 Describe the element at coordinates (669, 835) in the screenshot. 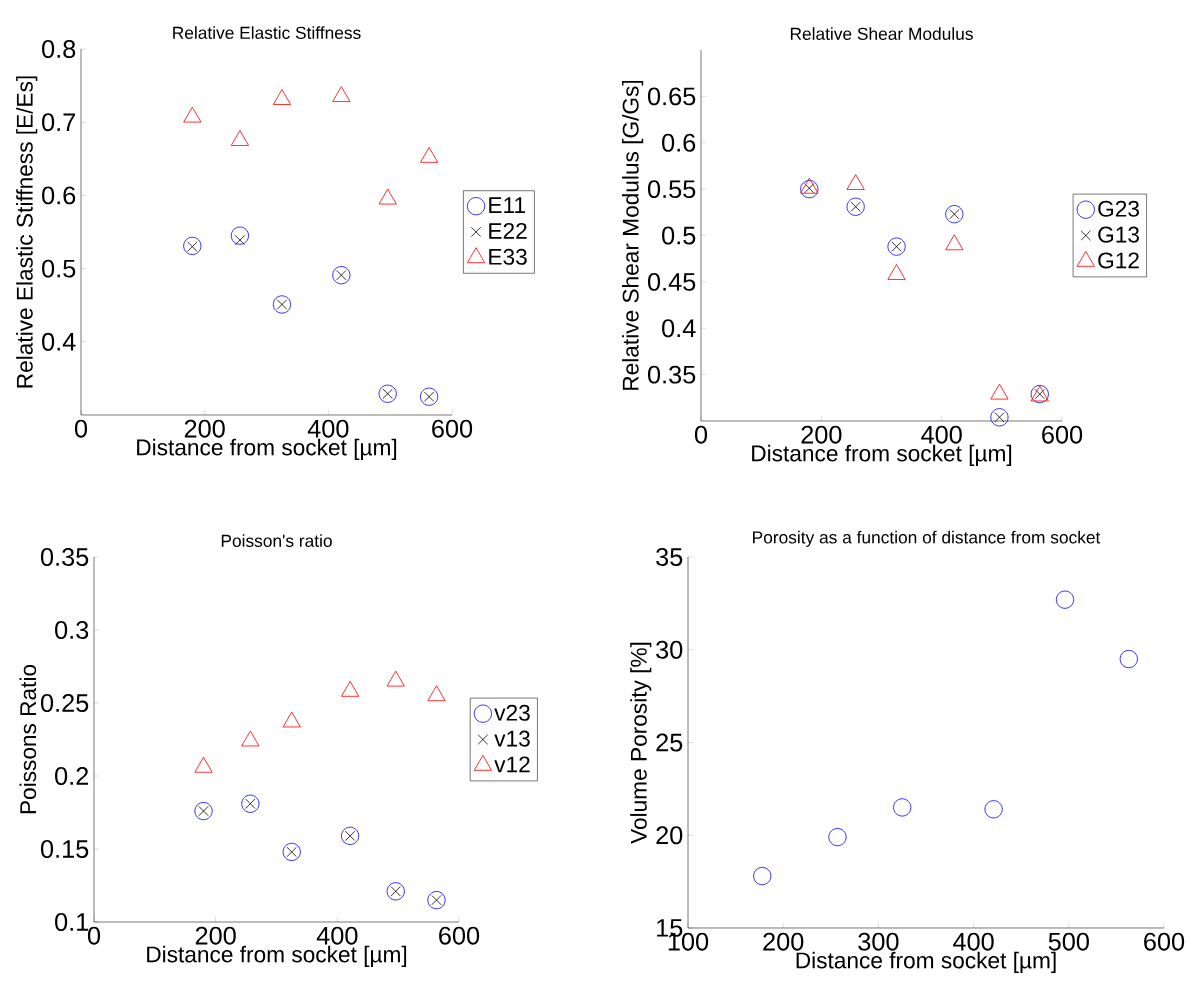

I see `y-tick-label: 20` at that location.